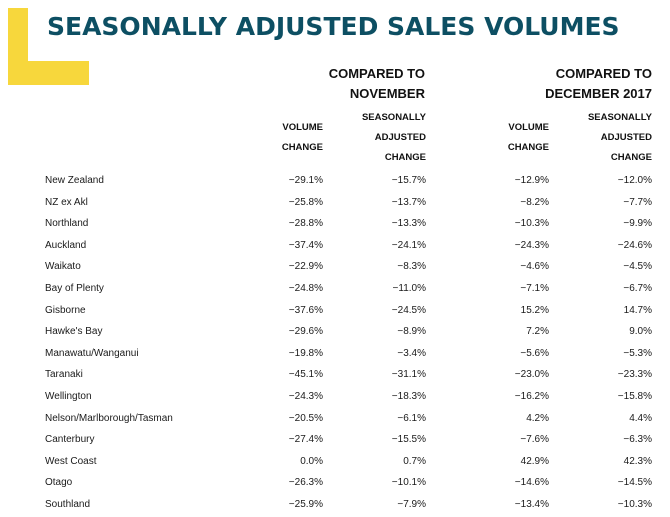 This screenshot has width=670, height=517. What do you see at coordinates (534, 267) in the screenshot?
I see `value-cell: −4.6%` at bounding box center [534, 267].